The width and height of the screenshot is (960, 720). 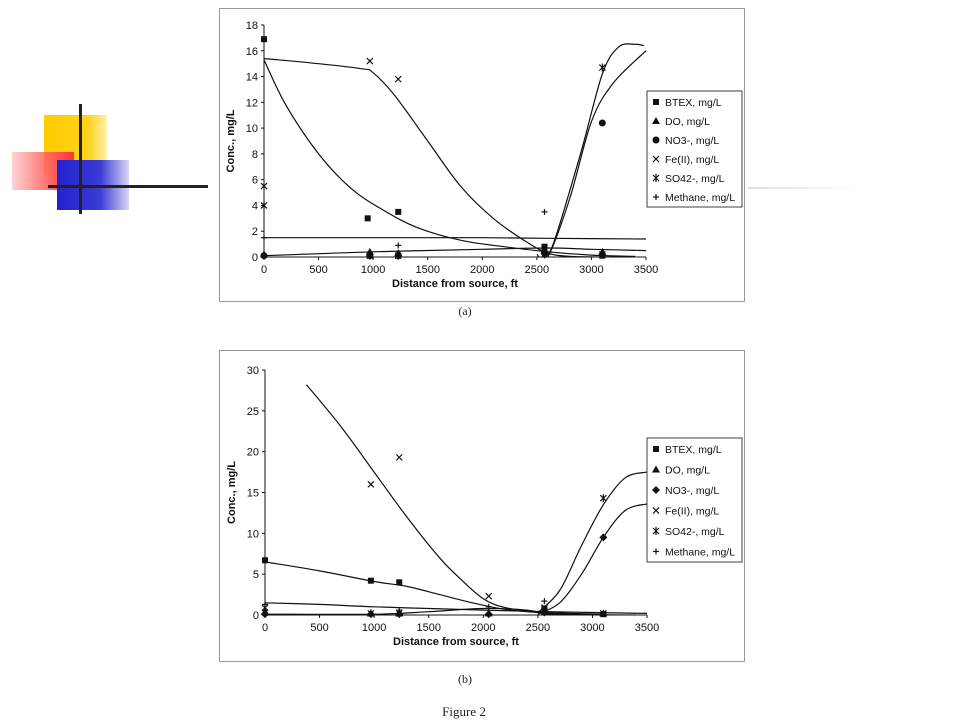 What do you see at coordinates (465, 679) in the screenshot?
I see `chart-b-caption: (b)` at bounding box center [465, 679].